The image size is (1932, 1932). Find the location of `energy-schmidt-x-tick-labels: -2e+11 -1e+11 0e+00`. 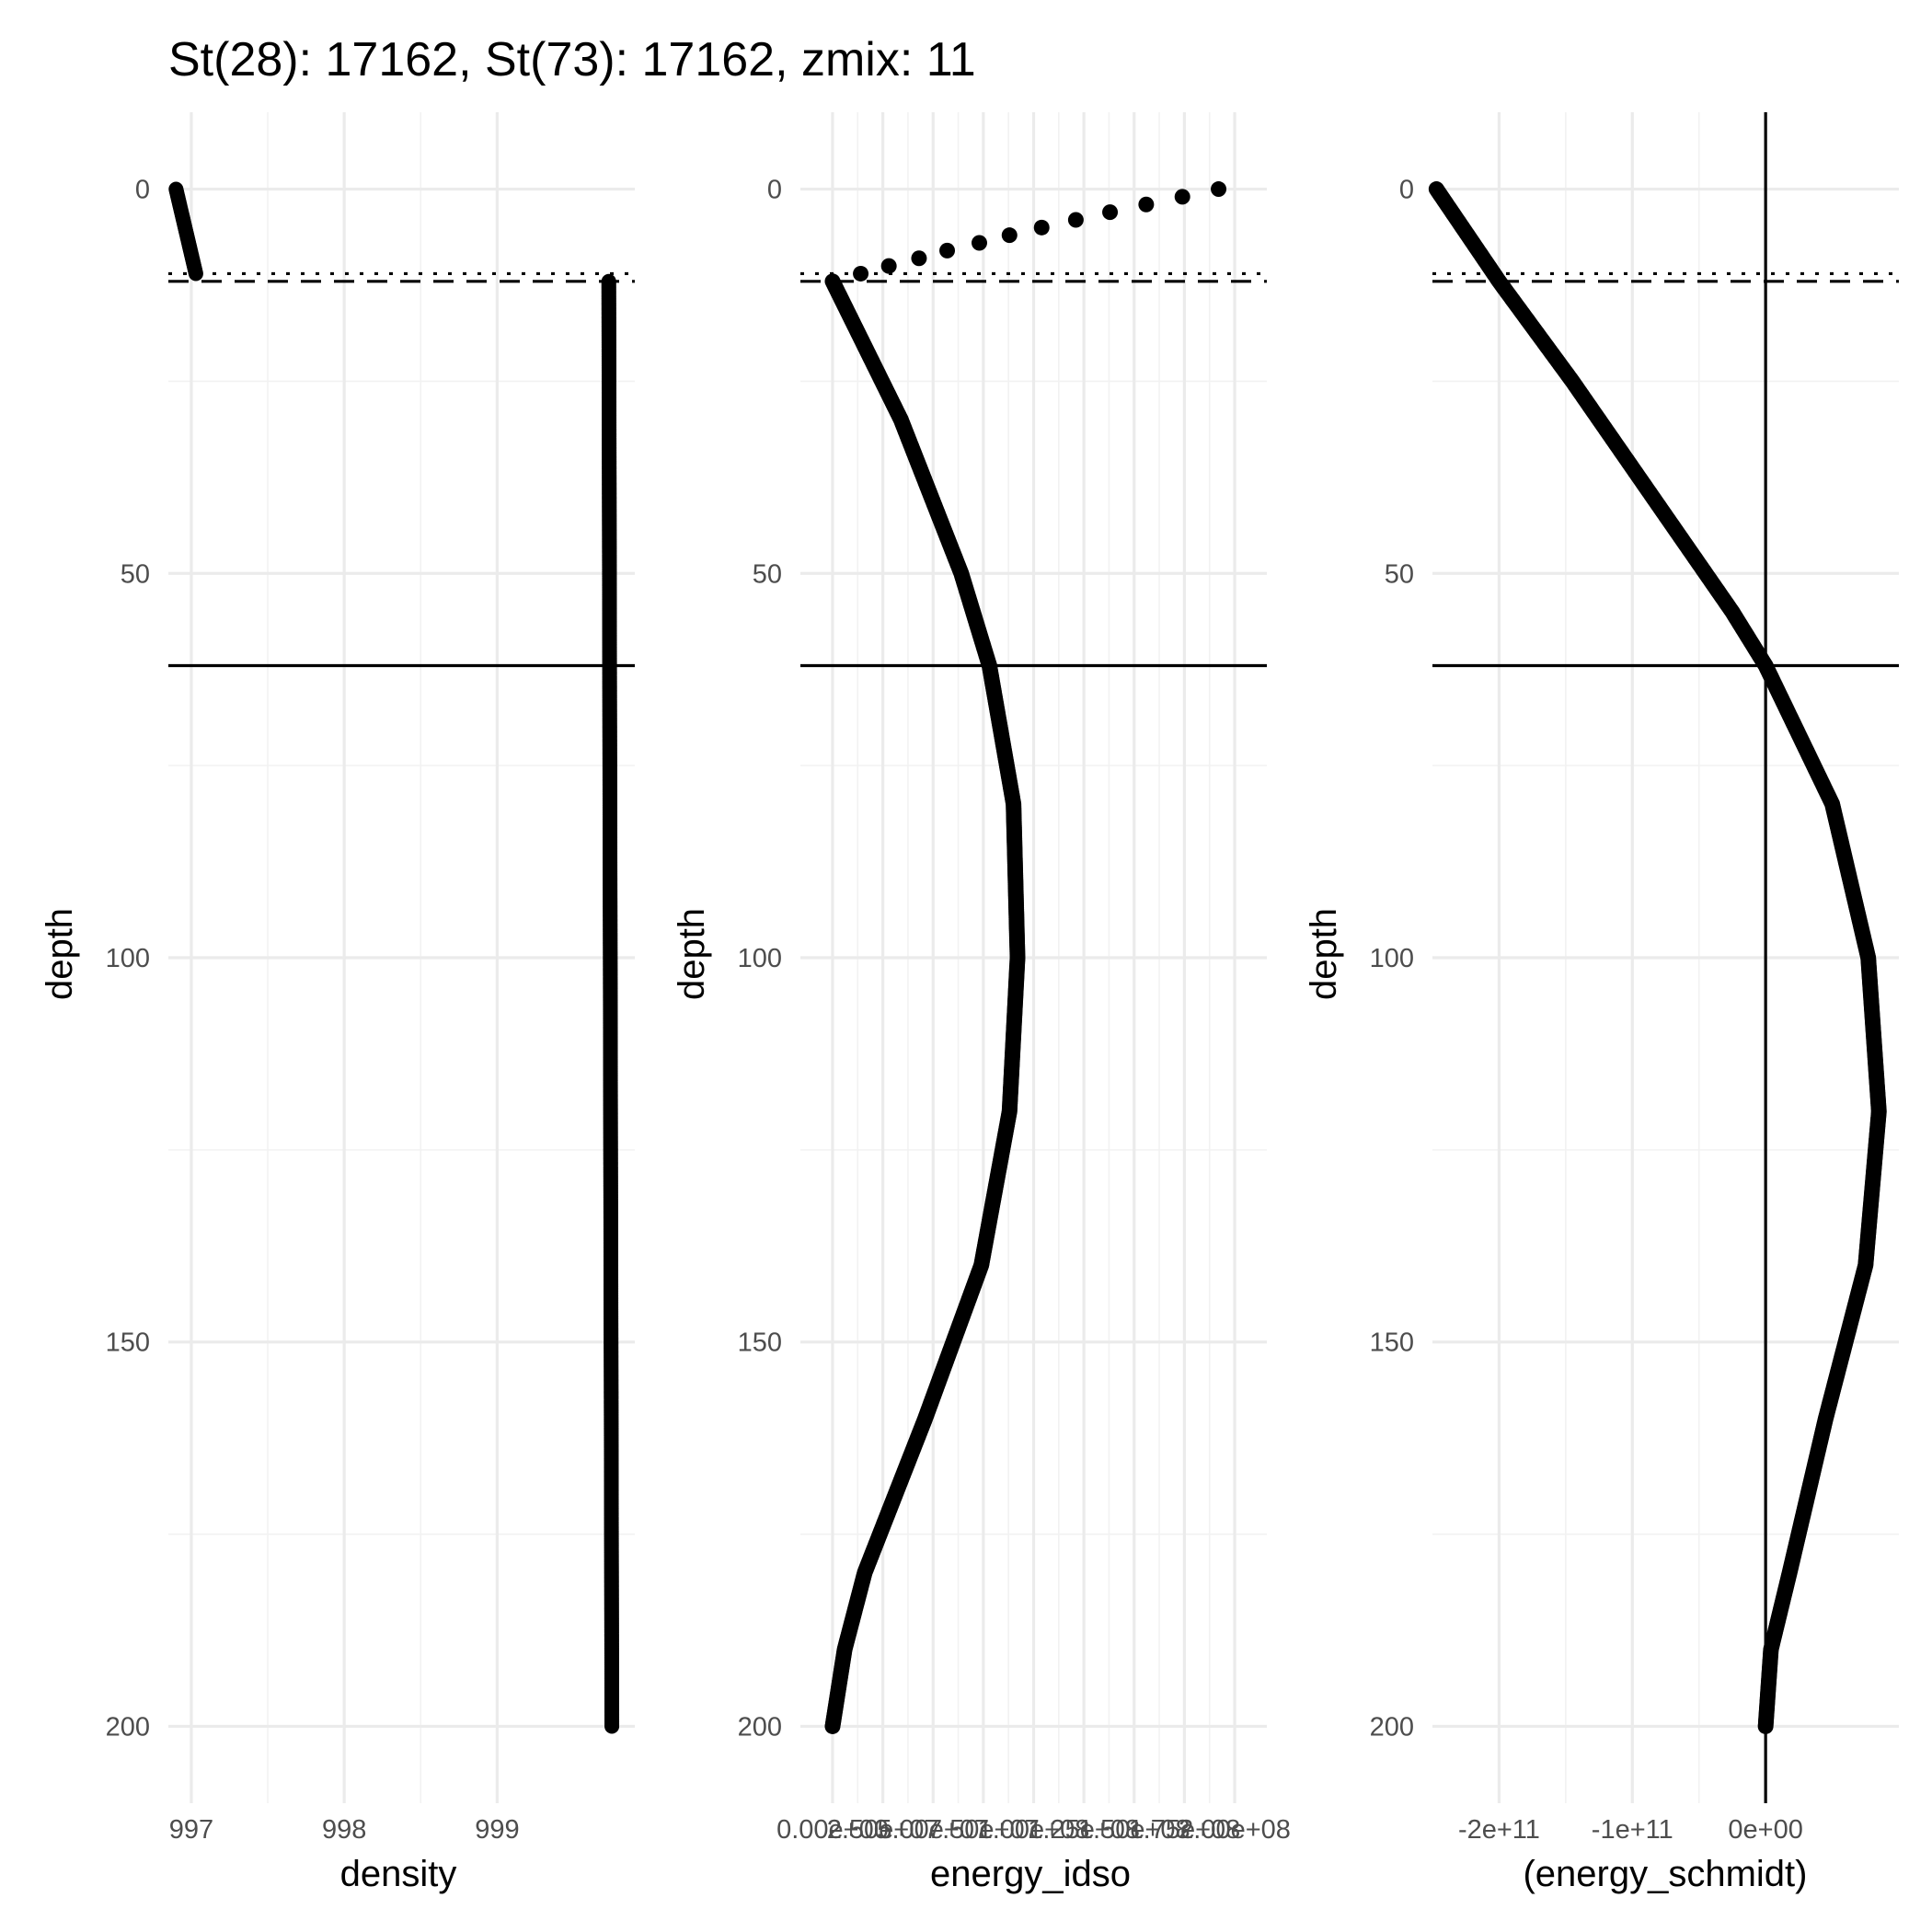

energy-schmidt-x-tick-labels: -2e+11 -1e+11 0e+00 is located at coordinates (1630, 1830).